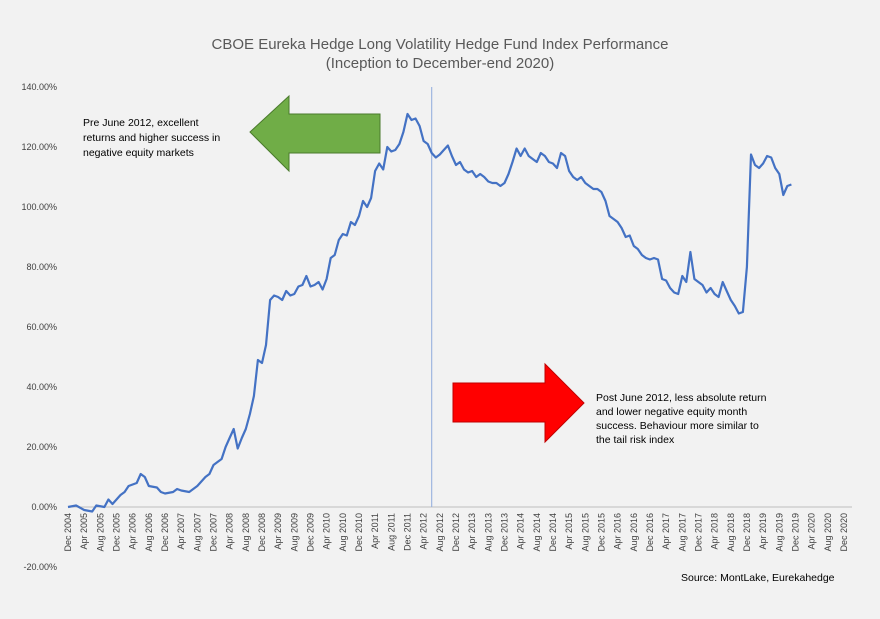 This screenshot has height=619, width=880. What do you see at coordinates (758, 578) in the screenshot?
I see `source-text: Source: MontLake, Eurekahedge` at bounding box center [758, 578].